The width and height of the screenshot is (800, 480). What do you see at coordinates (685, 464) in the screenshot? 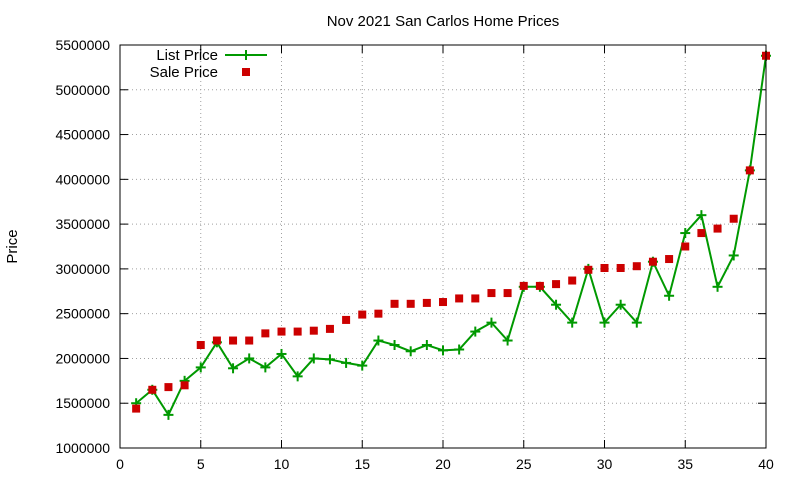
I see `x-tick-label: 35` at bounding box center [685, 464].